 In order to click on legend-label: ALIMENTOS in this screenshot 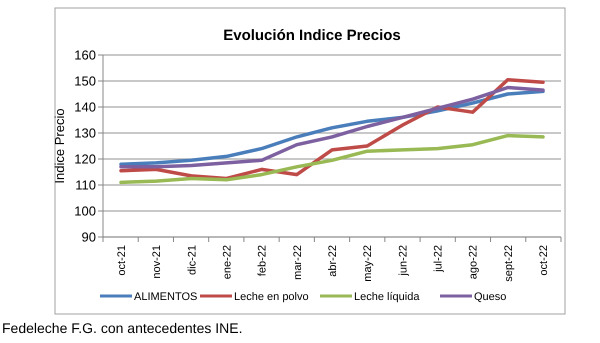, I will do `click(166, 296)`.